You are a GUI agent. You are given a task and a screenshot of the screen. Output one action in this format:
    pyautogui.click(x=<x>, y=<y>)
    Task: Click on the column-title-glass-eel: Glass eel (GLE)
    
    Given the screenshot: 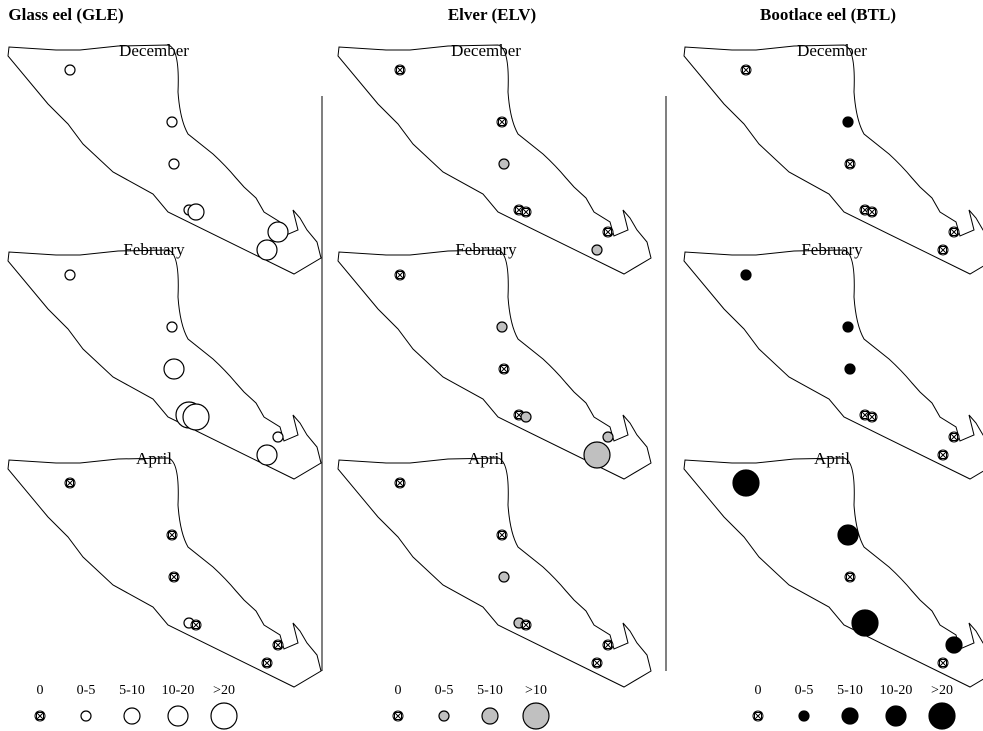 What is the action you would take?
    pyautogui.click(x=65, y=14)
    